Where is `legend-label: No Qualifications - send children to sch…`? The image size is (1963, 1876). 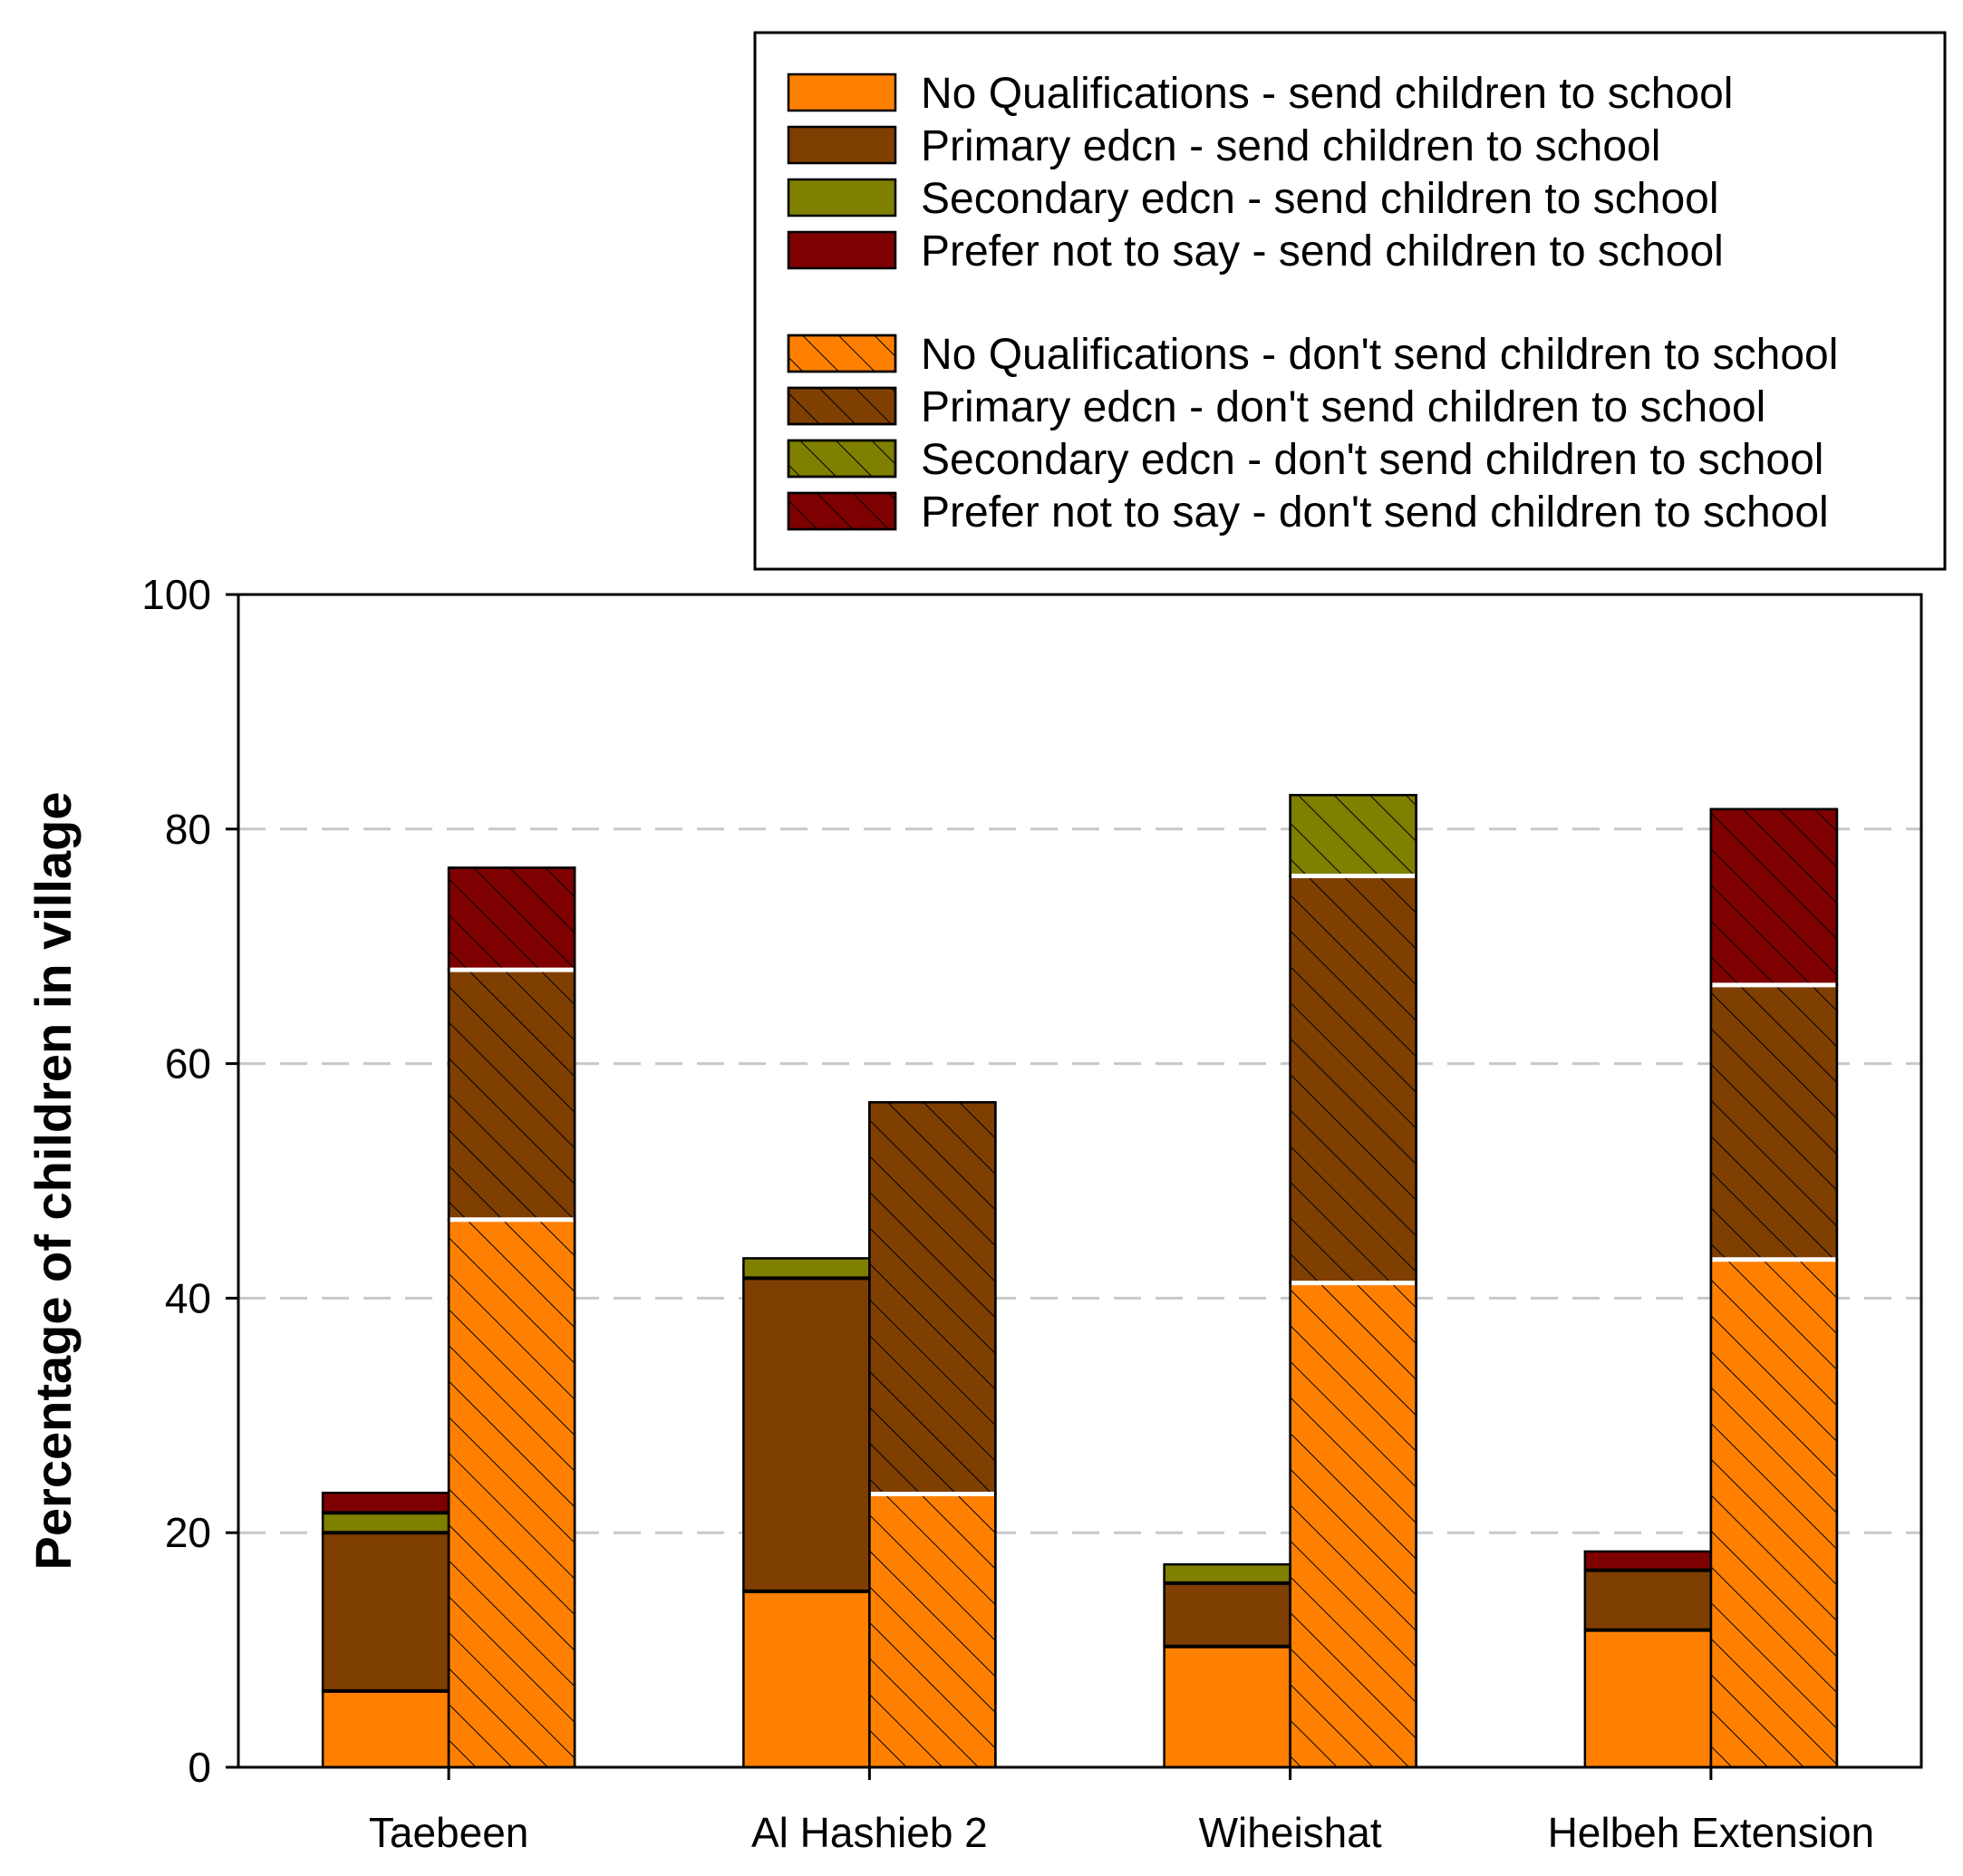
legend-label: No Qualifications - send children to sch… is located at coordinates (1327, 94).